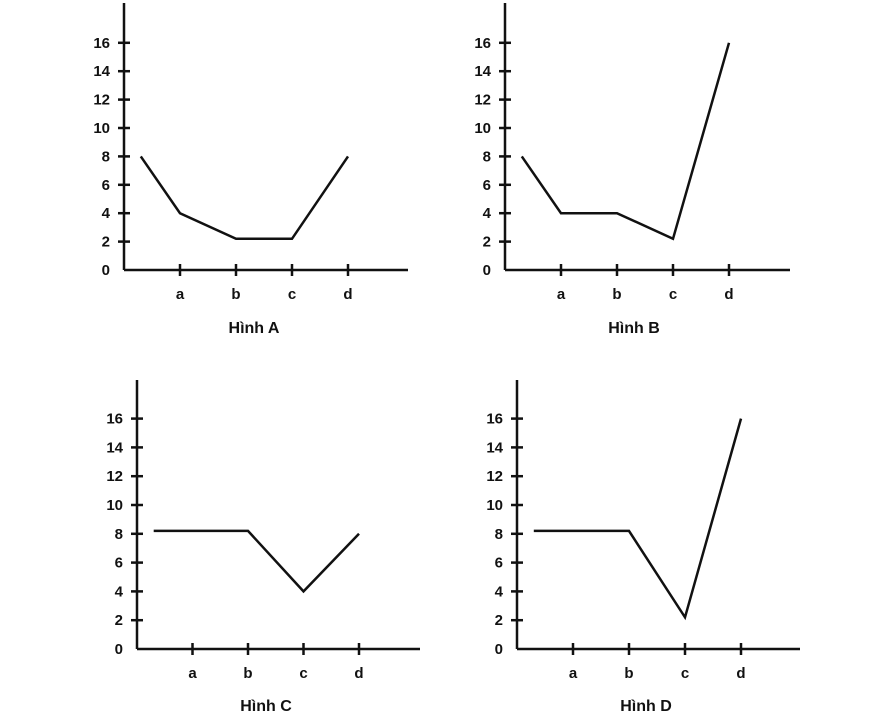 Image resolution: width=876 pixels, height=712 pixels. What do you see at coordinates (646, 705) in the screenshot?
I see `chart-title: Hình D` at bounding box center [646, 705].